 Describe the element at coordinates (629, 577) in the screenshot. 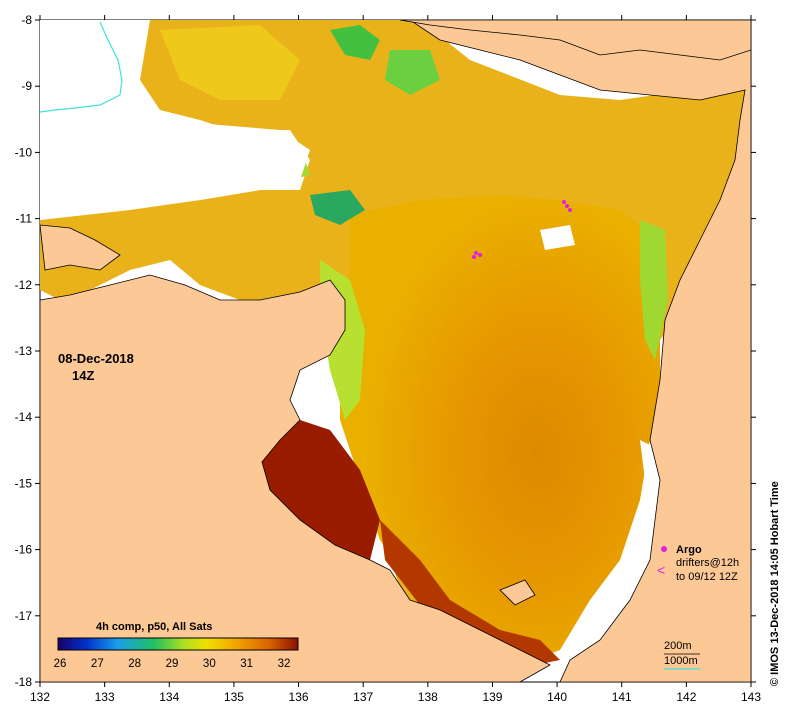

I see `cloud-patch-c` at that location.